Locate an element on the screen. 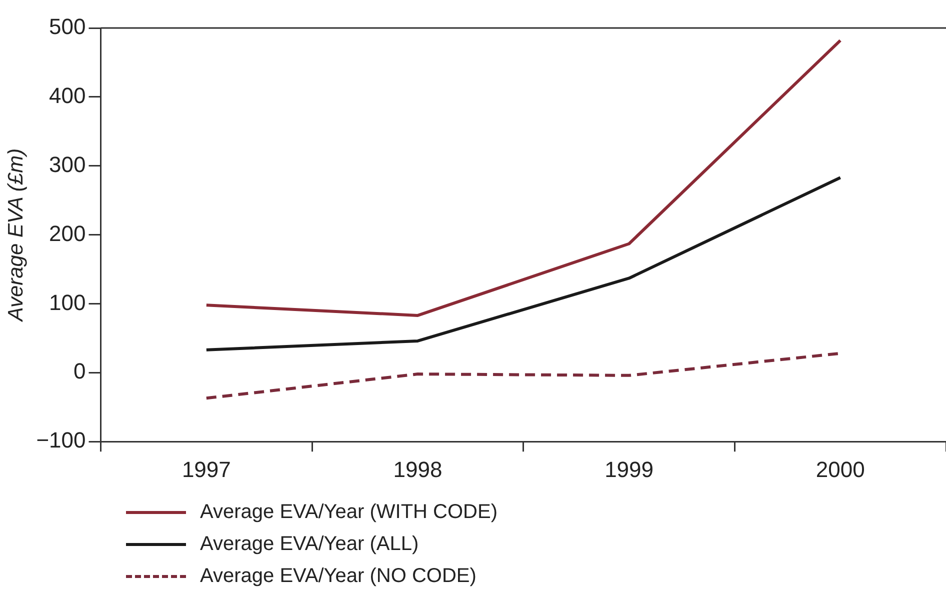  legend-label: Average EVA/Year (WITH CODE) is located at coordinates (349, 512).